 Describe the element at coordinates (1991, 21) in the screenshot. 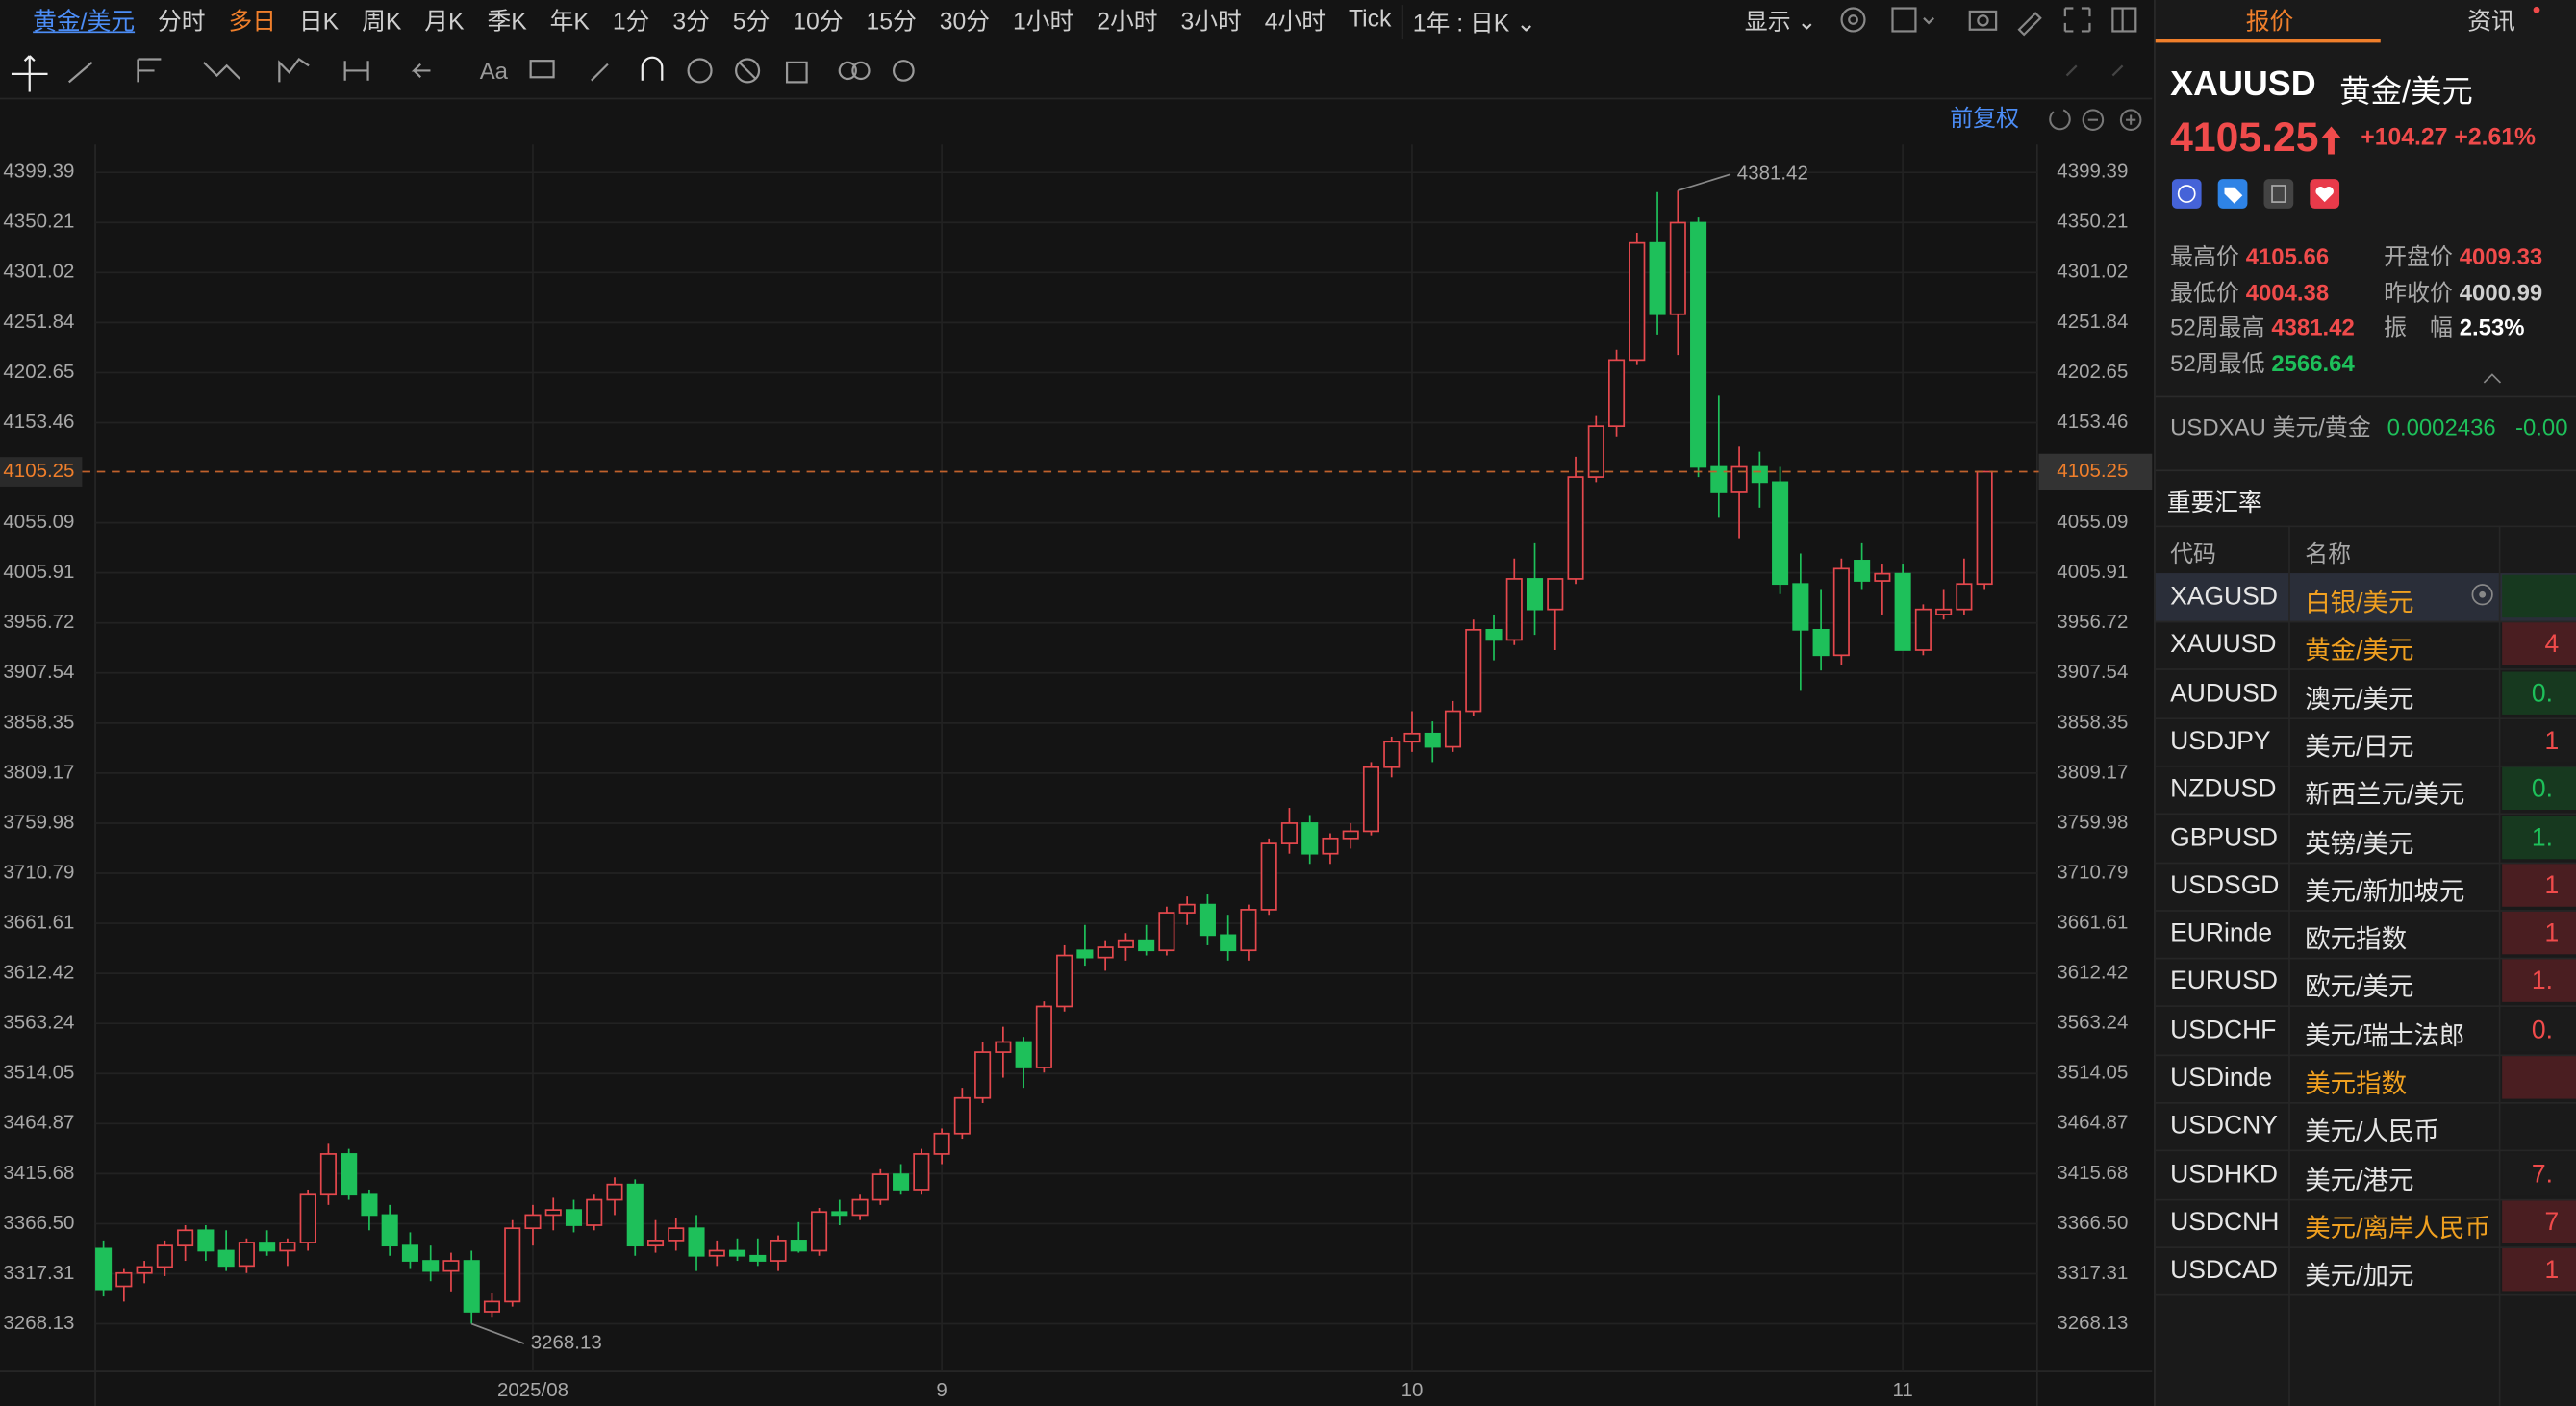

I see `top-icons` at that location.